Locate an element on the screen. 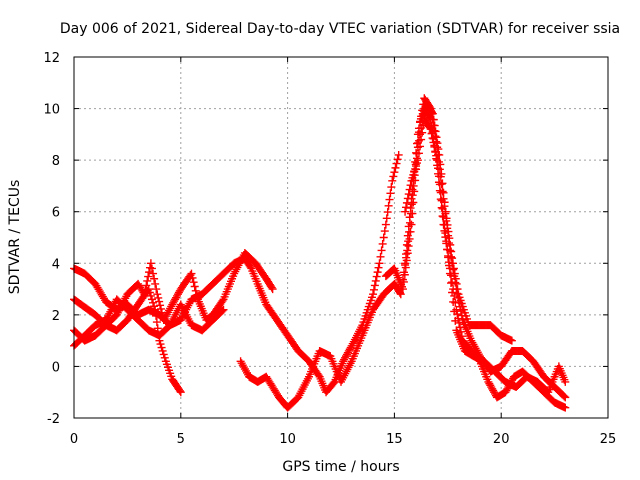 The image size is (640, 480). y-axis-label: SDTVAR / TECUs is located at coordinates (15, 237).